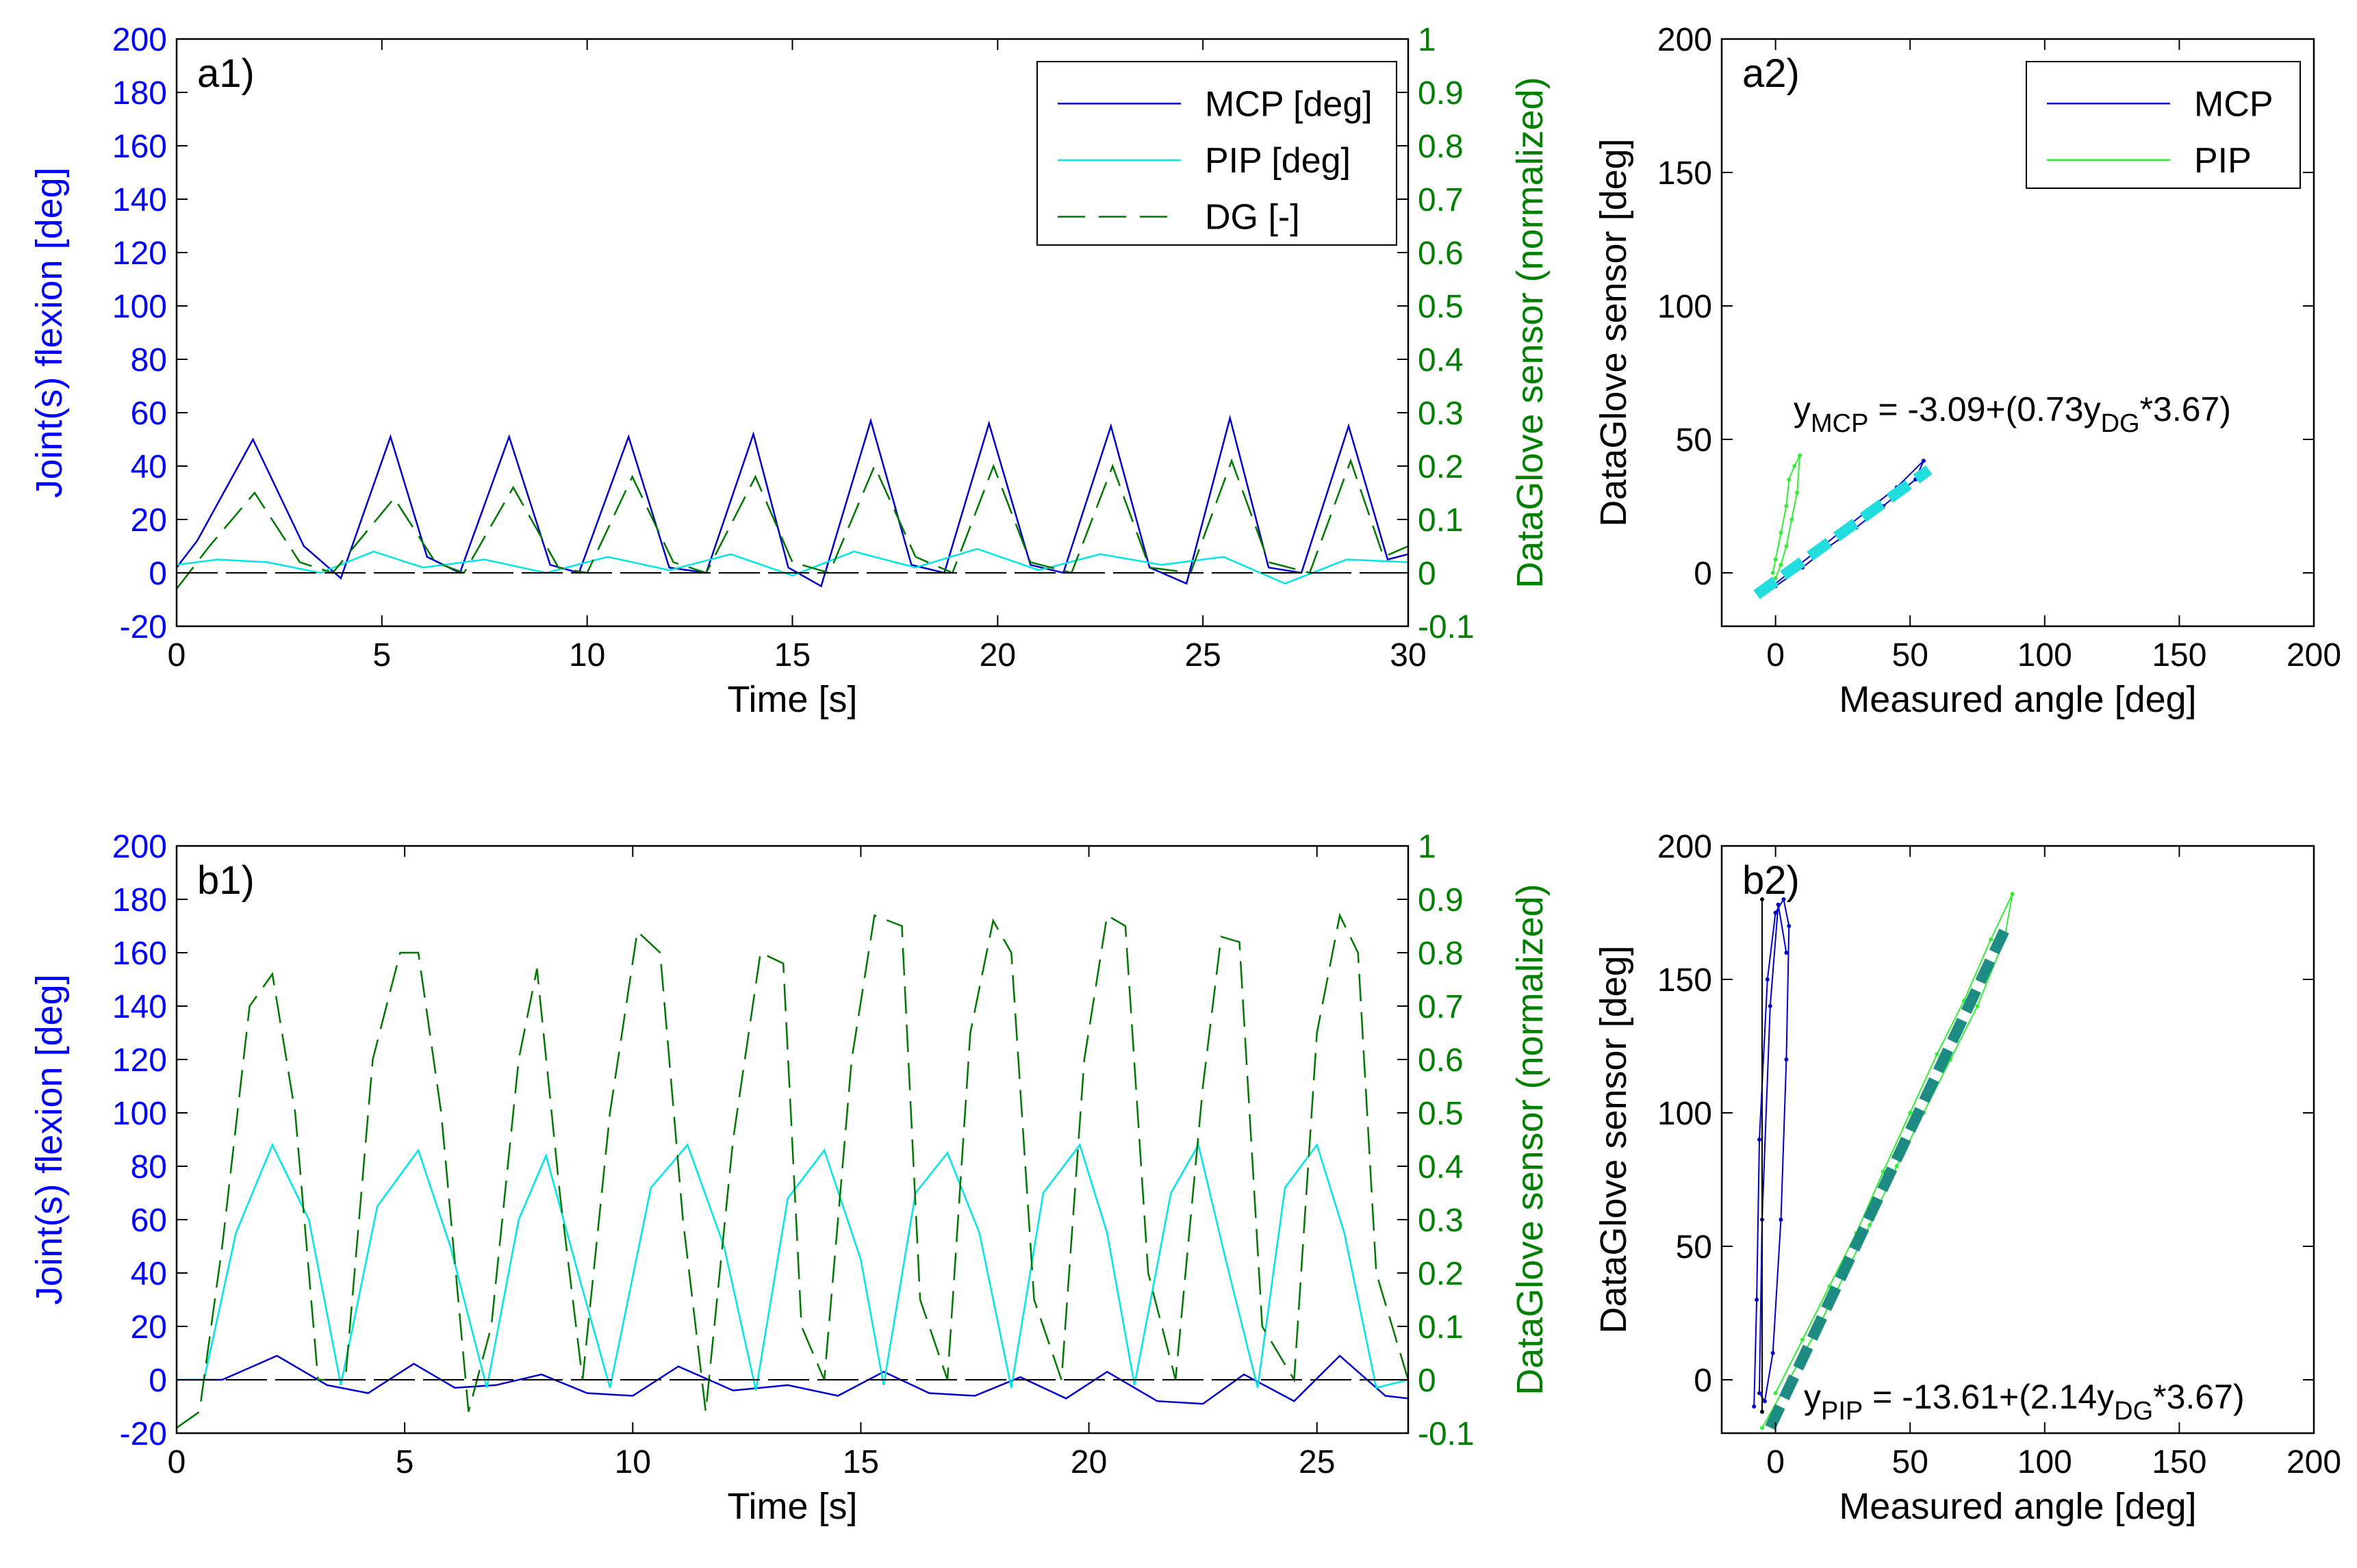 The width and height of the screenshot is (2357, 1568). What do you see at coordinates (1530, 332) in the screenshot?
I see `y2-axis-label: DataGlove sensor (normalized)` at bounding box center [1530, 332].